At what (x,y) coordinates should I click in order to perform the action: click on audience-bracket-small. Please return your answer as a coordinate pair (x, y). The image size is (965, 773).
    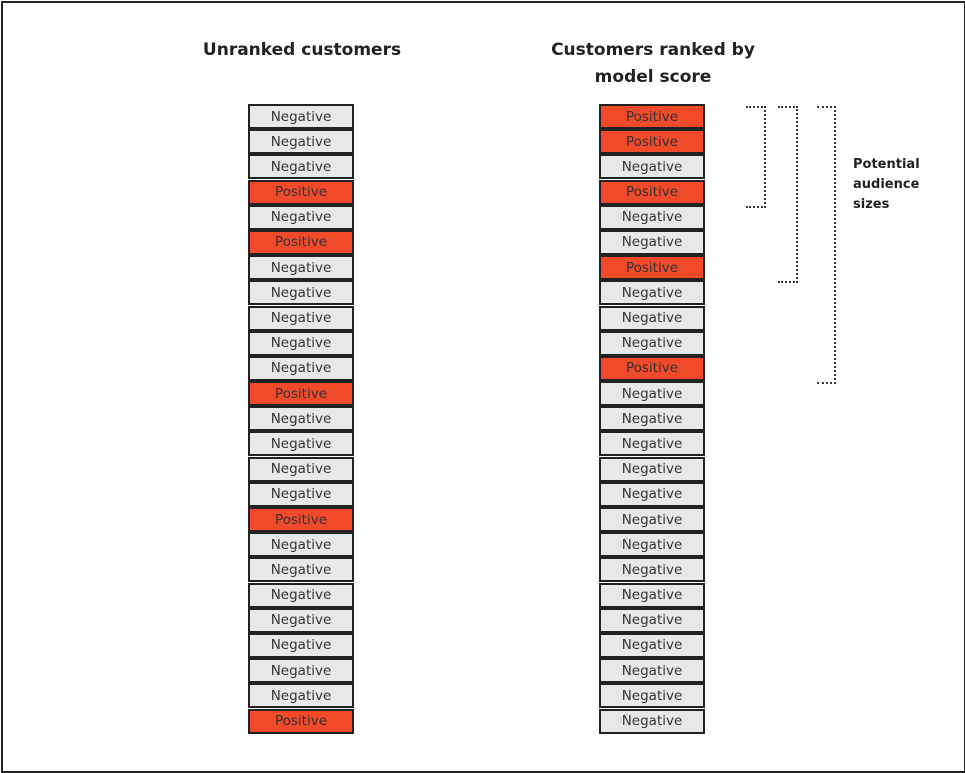
    Looking at the image, I should click on (756, 157).